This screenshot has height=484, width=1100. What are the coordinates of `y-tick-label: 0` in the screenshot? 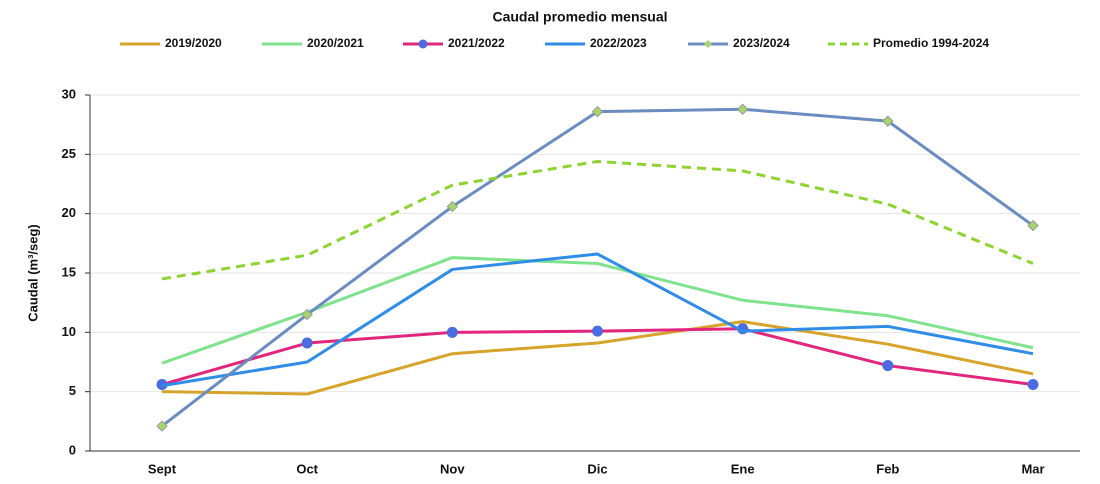 It's located at (72, 449).